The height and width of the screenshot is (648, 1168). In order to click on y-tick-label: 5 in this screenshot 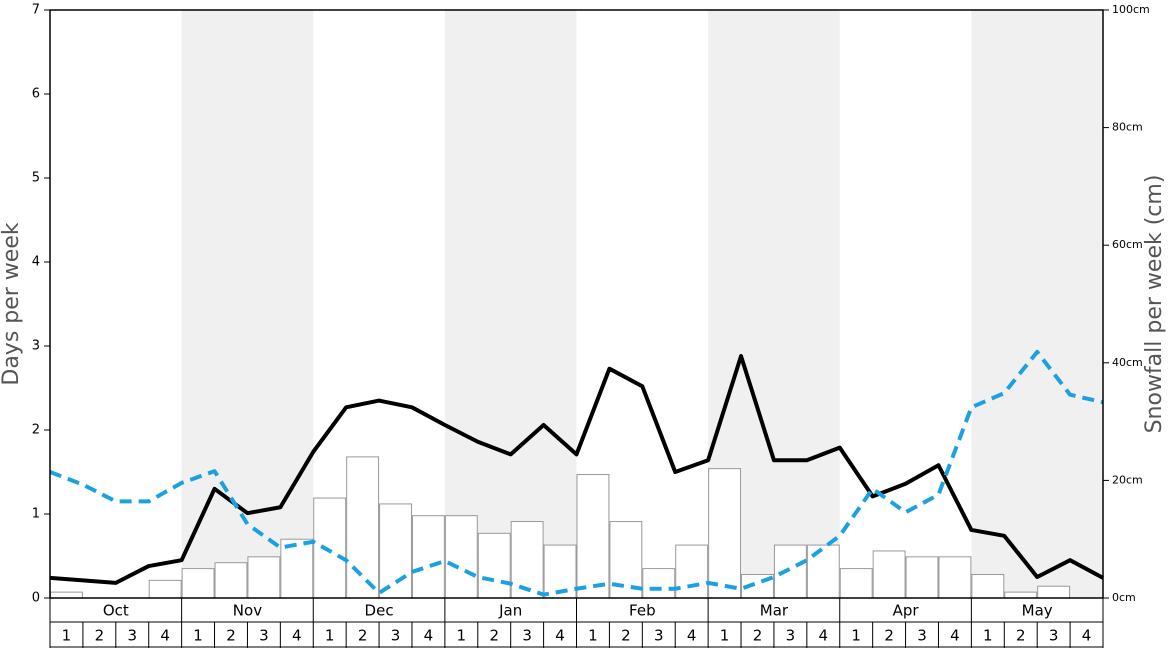, I will do `click(36, 178)`.